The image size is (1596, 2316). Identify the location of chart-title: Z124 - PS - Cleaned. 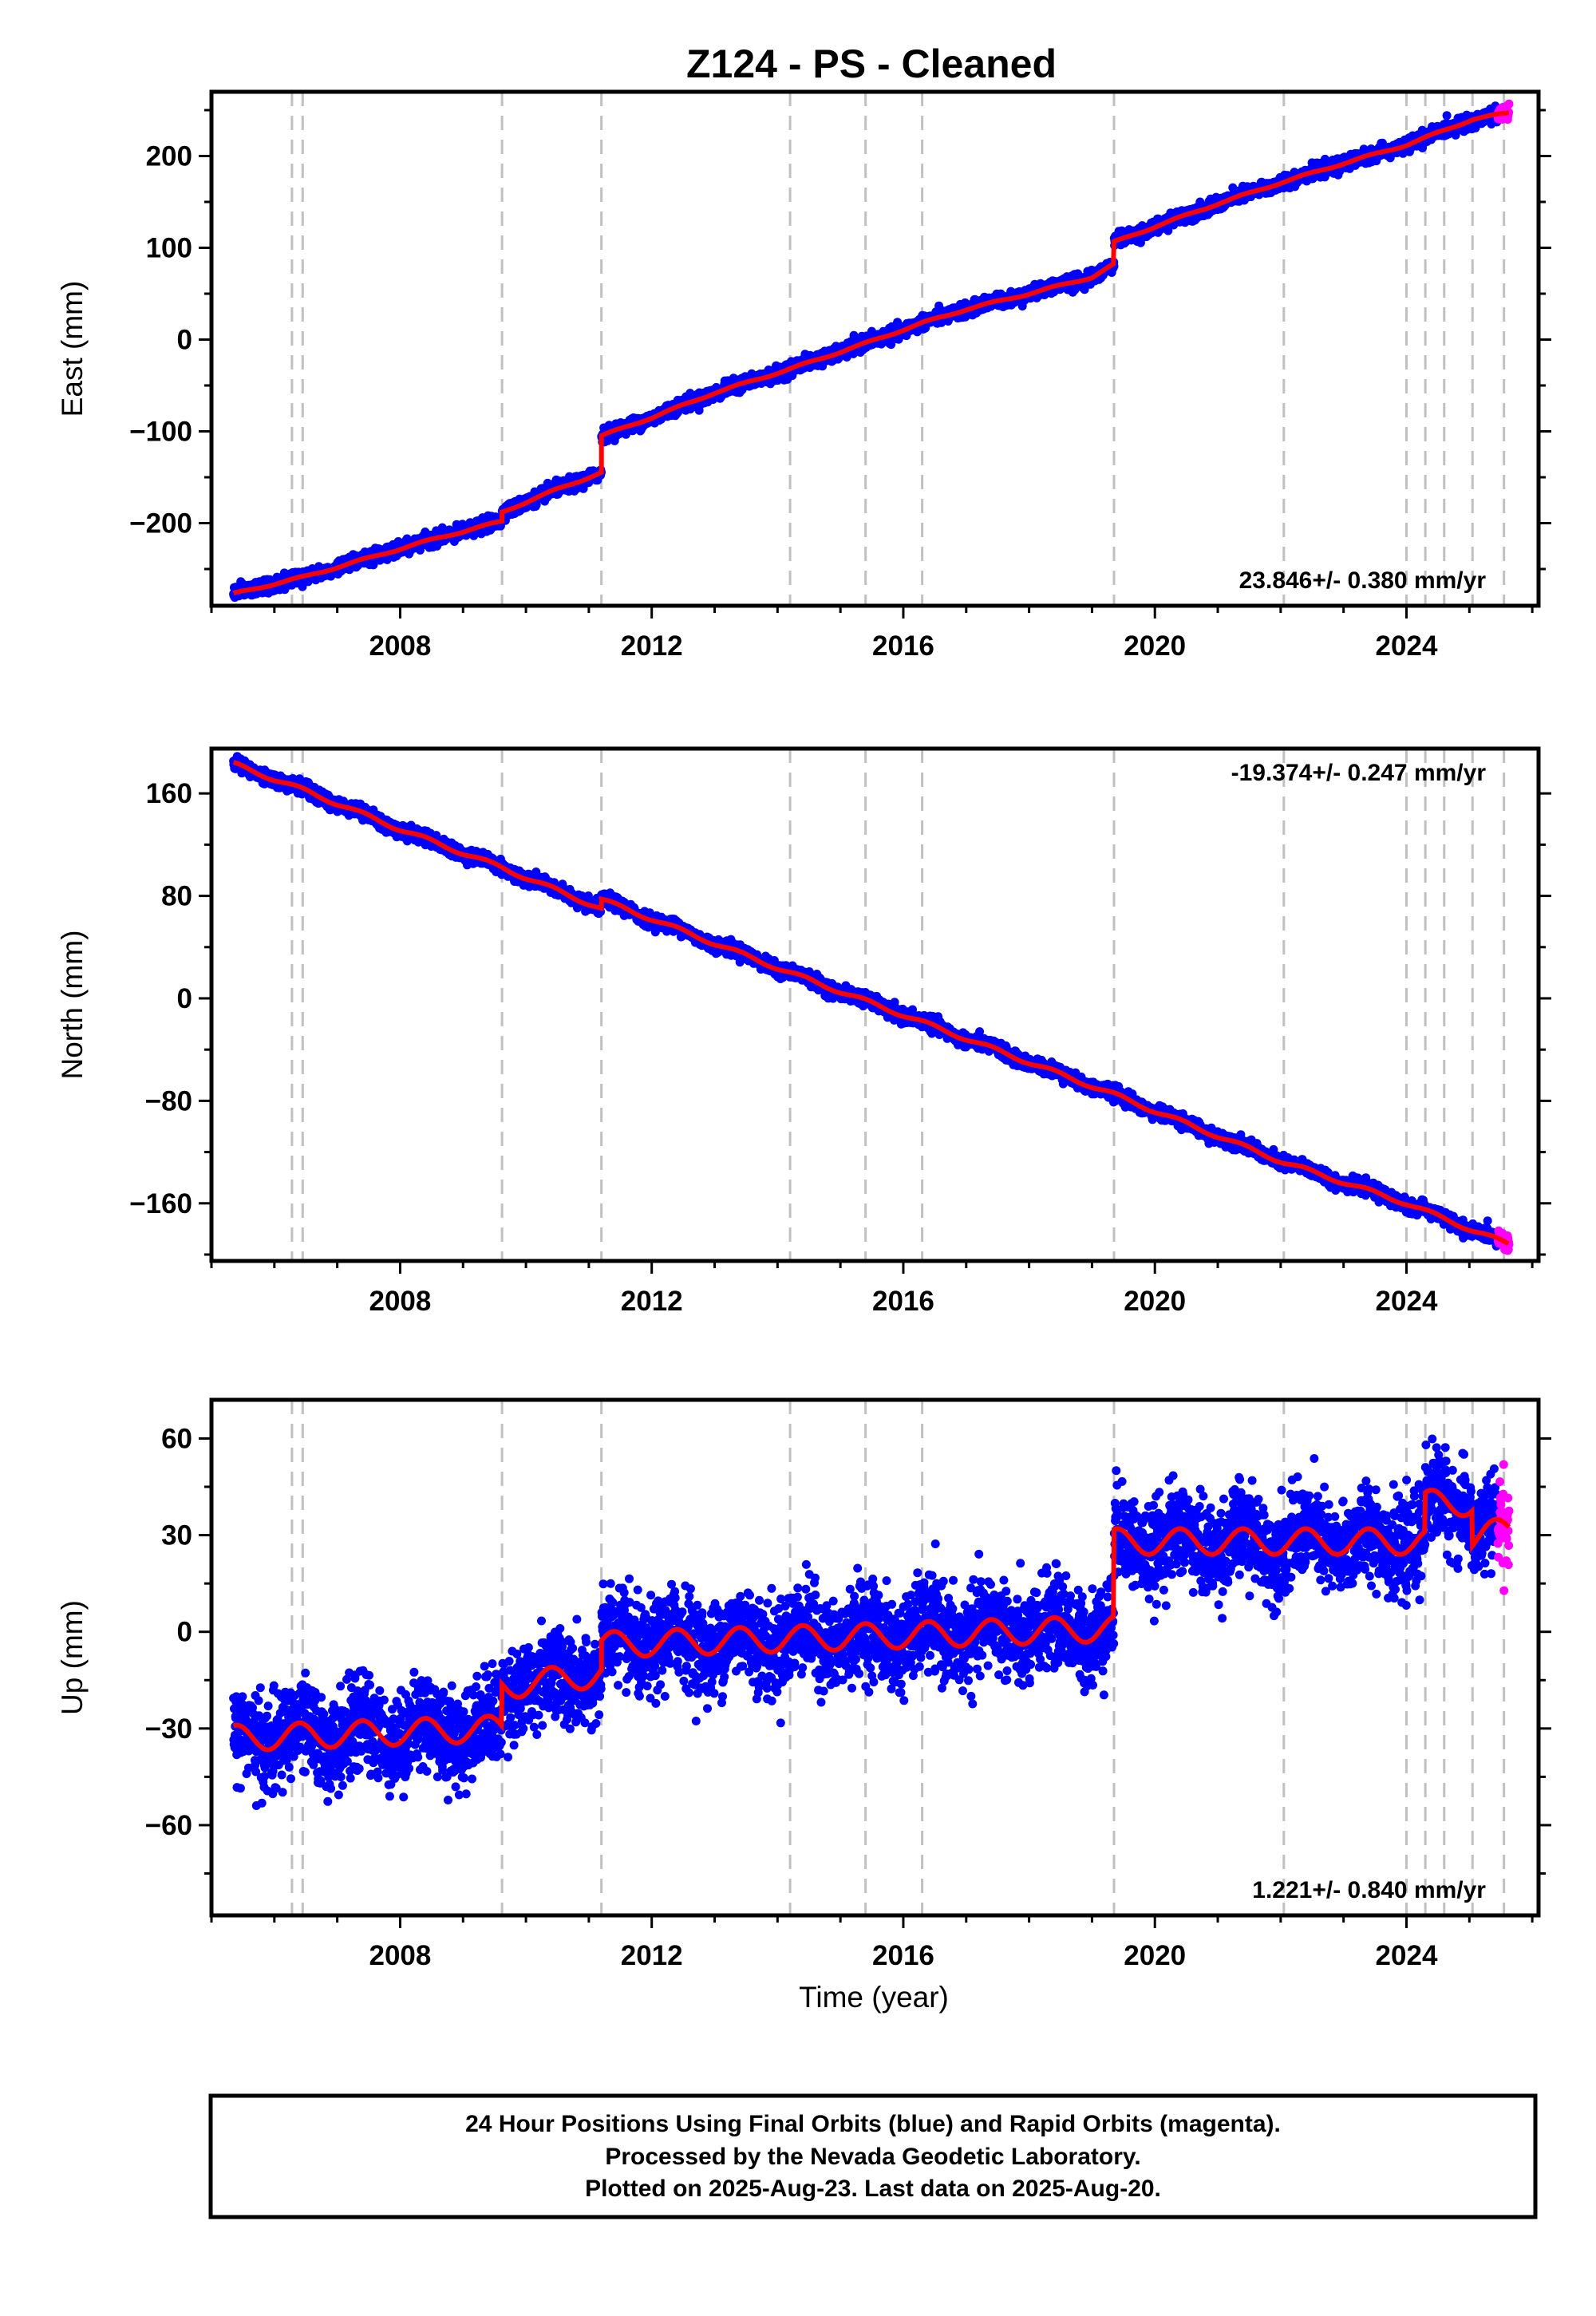
(871, 63).